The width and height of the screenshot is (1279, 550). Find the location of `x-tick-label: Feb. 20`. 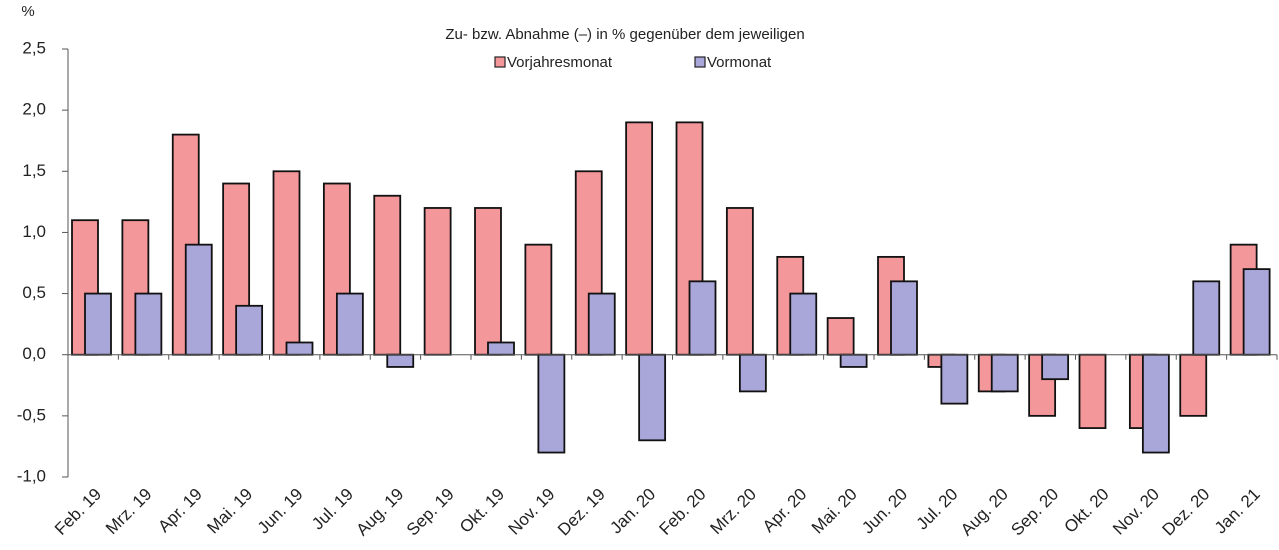

x-tick-label: Feb. 20 is located at coordinates (682, 512).